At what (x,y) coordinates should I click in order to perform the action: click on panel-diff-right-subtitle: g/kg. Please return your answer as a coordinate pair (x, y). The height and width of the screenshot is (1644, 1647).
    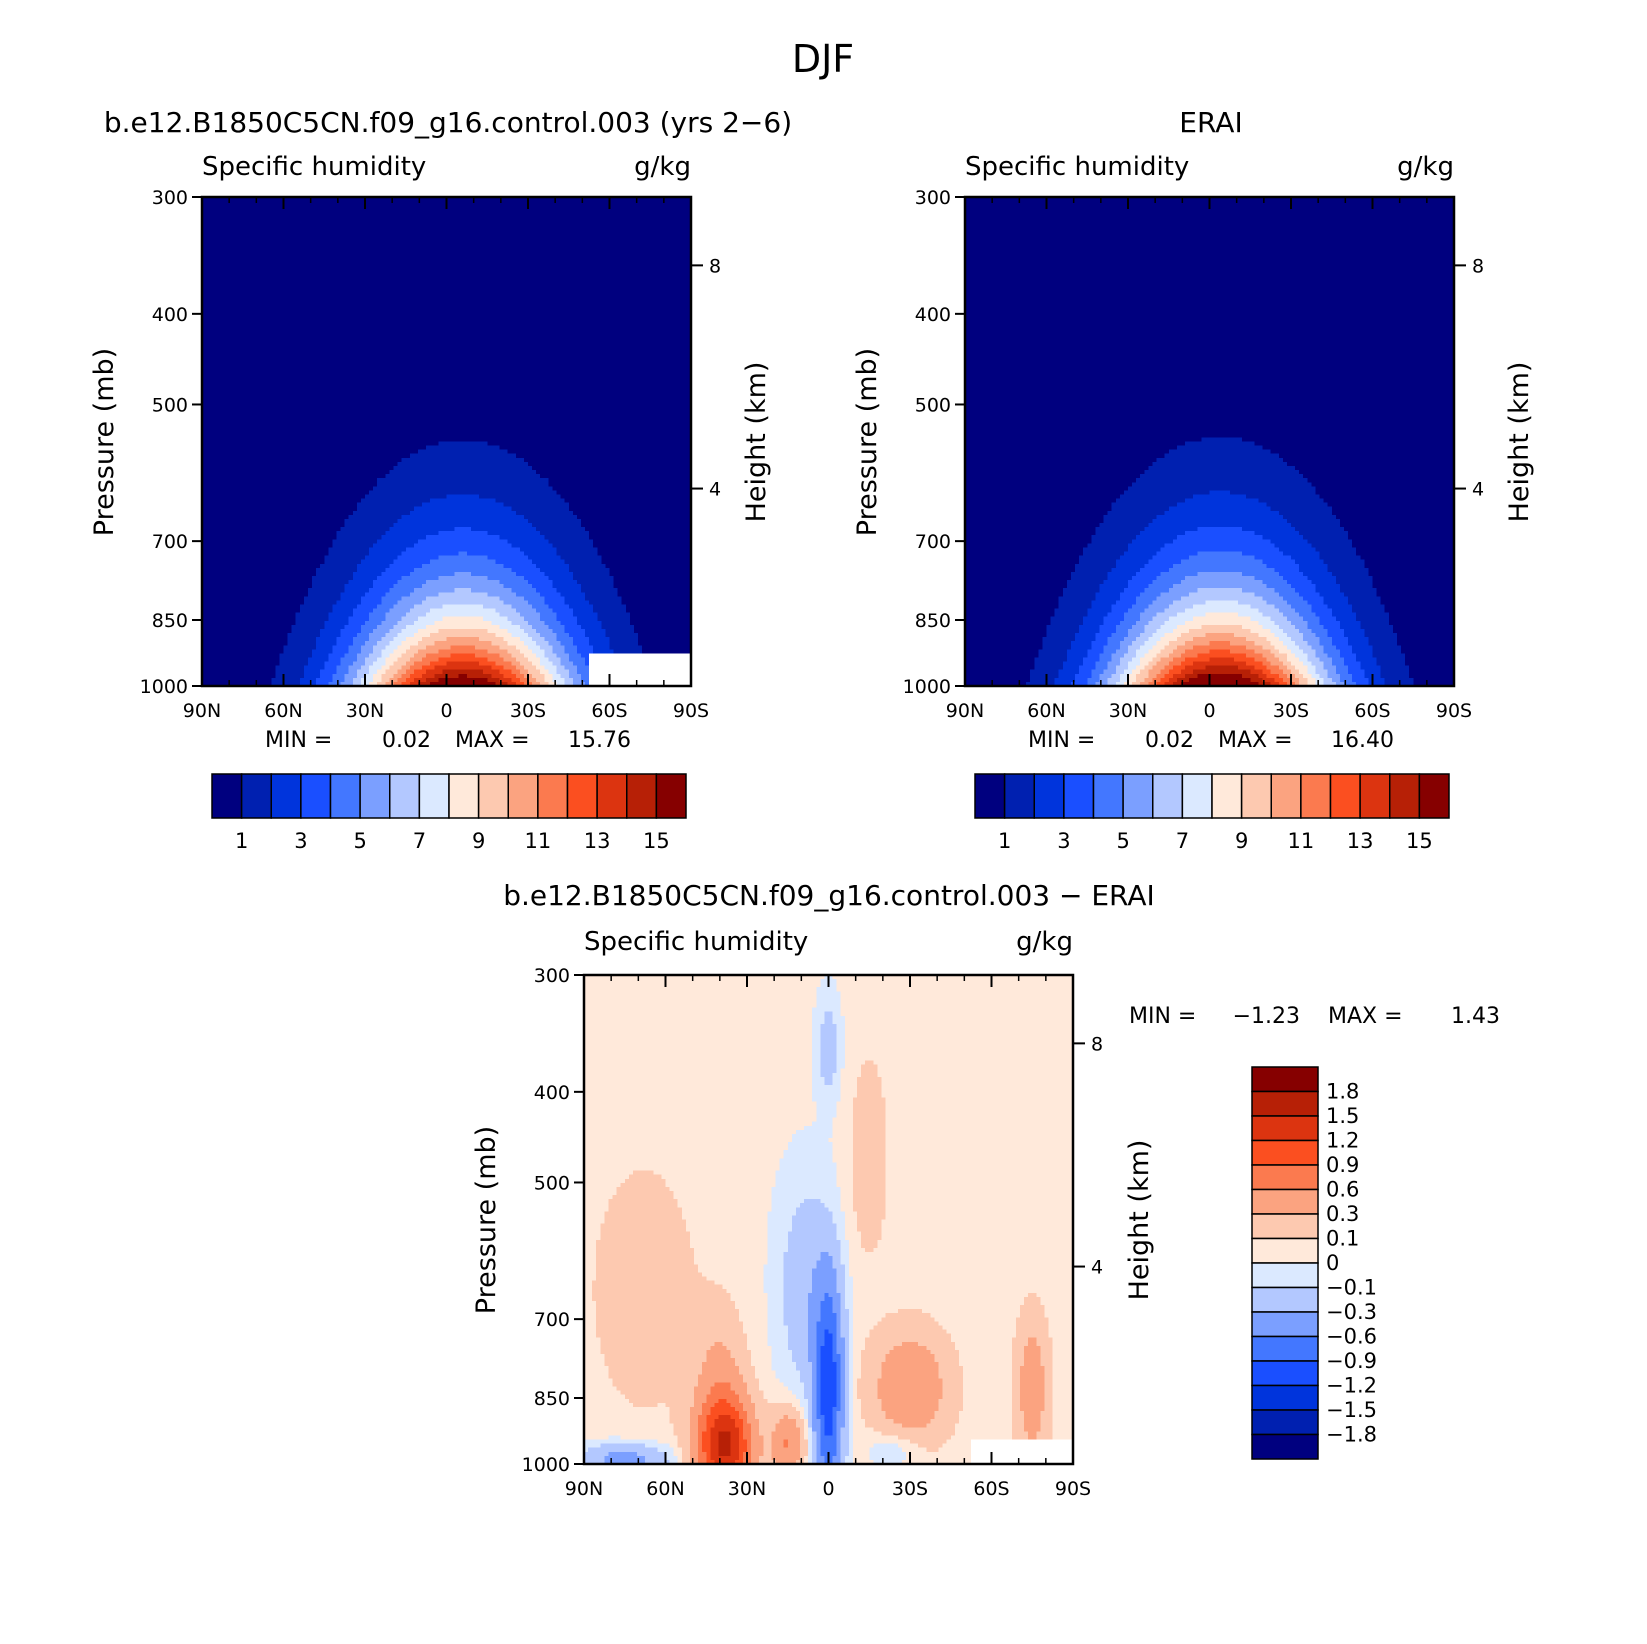
    Looking at the image, I should click on (1044, 942).